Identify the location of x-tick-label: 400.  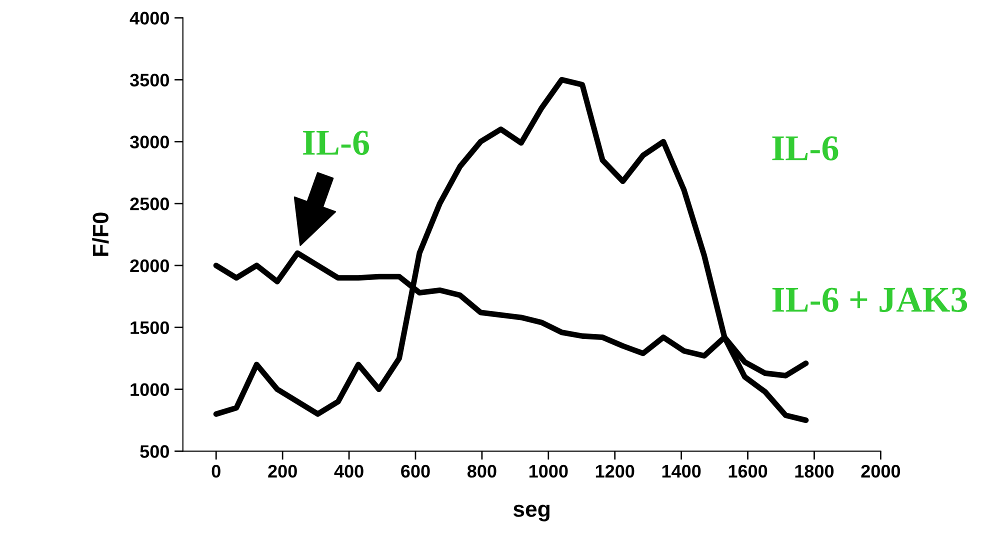
(349, 471).